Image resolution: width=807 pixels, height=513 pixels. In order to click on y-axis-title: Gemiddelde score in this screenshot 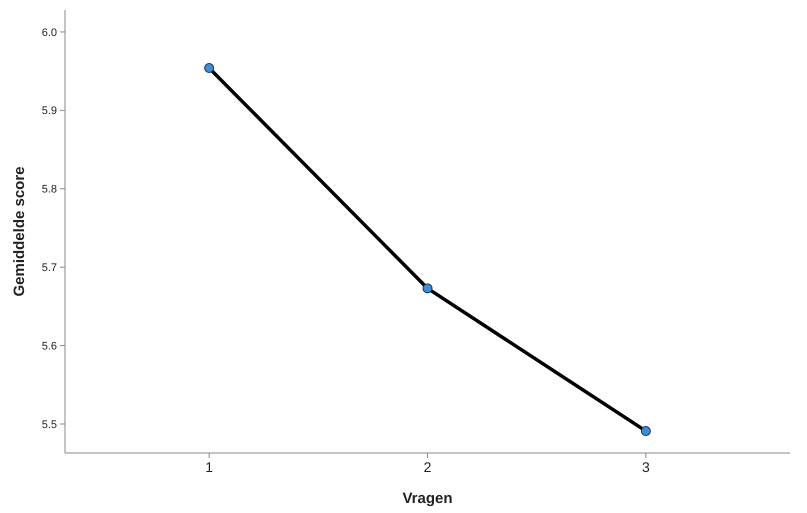, I will do `click(19, 231)`.